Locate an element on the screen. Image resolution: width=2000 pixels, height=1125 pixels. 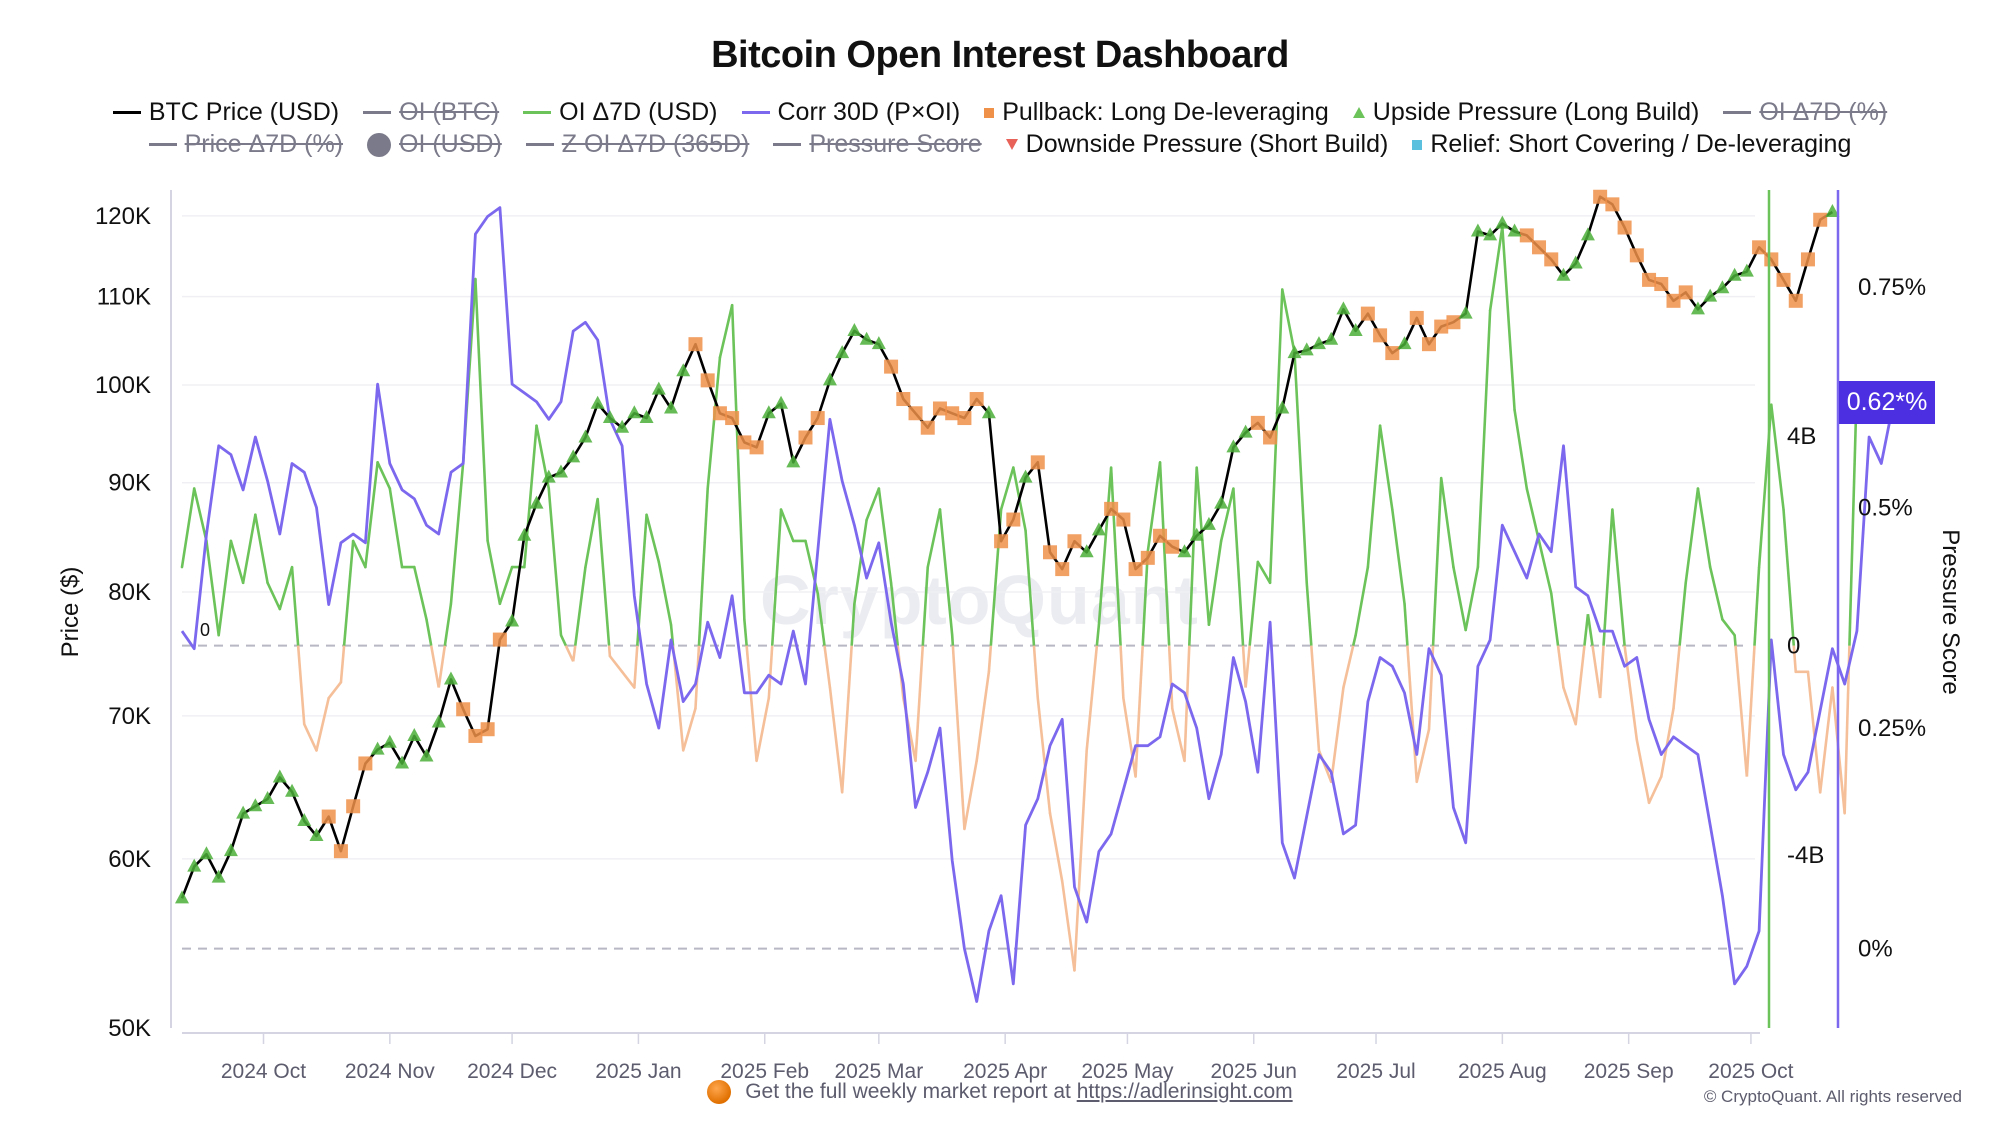
x-tick-label: 2025 Jun is located at coordinates (1254, 1071).